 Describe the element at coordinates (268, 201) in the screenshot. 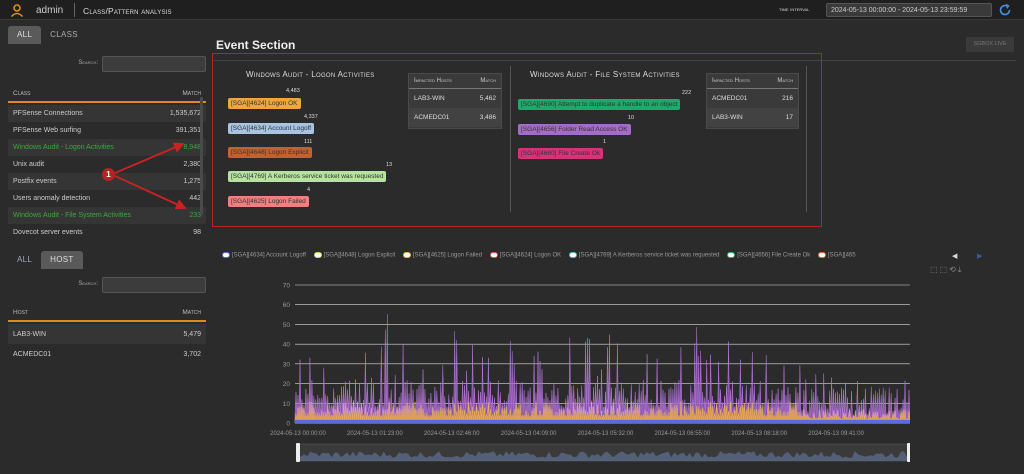

I see `event-pill: [SGA][4625] Logon Failed` at that location.